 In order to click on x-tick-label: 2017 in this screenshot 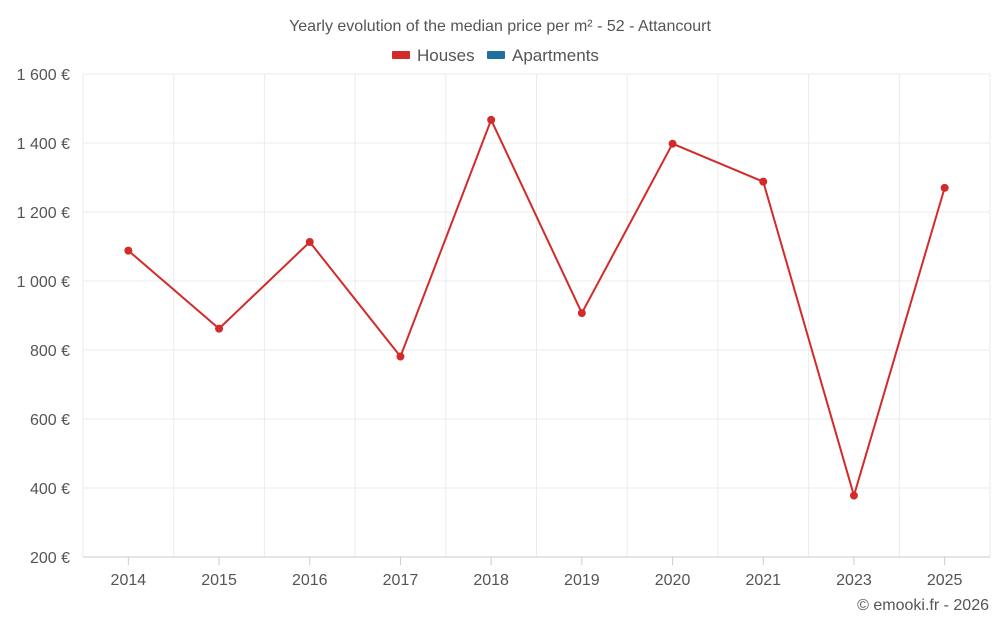, I will do `click(401, 580)`.